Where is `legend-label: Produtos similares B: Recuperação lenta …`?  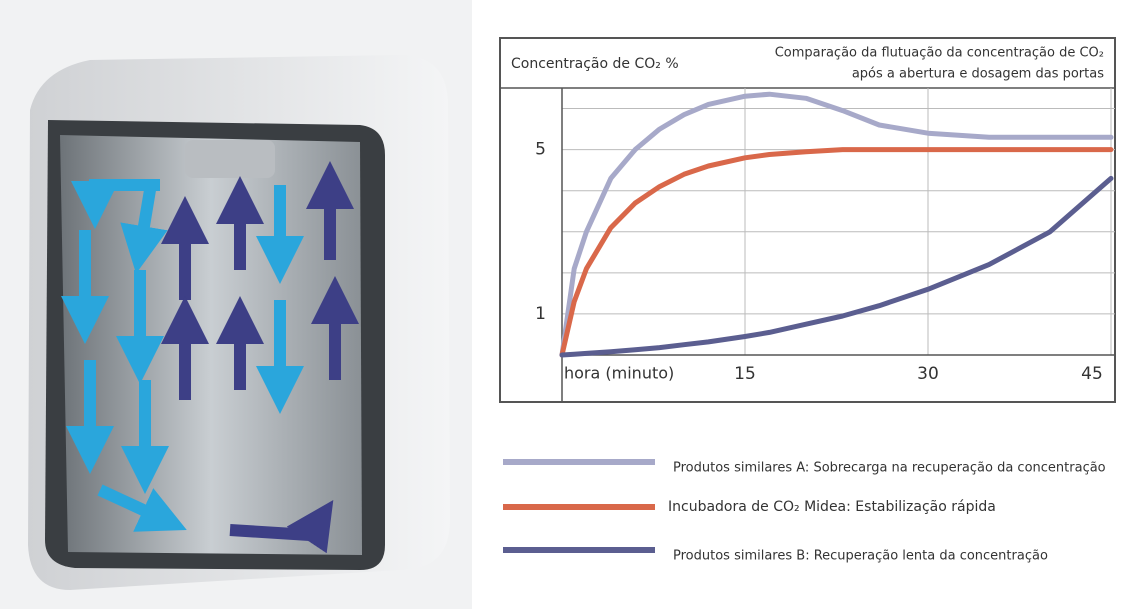 legend-label: Produtos similares B: Recuperação lenta … is located at coordinates (860, 556).